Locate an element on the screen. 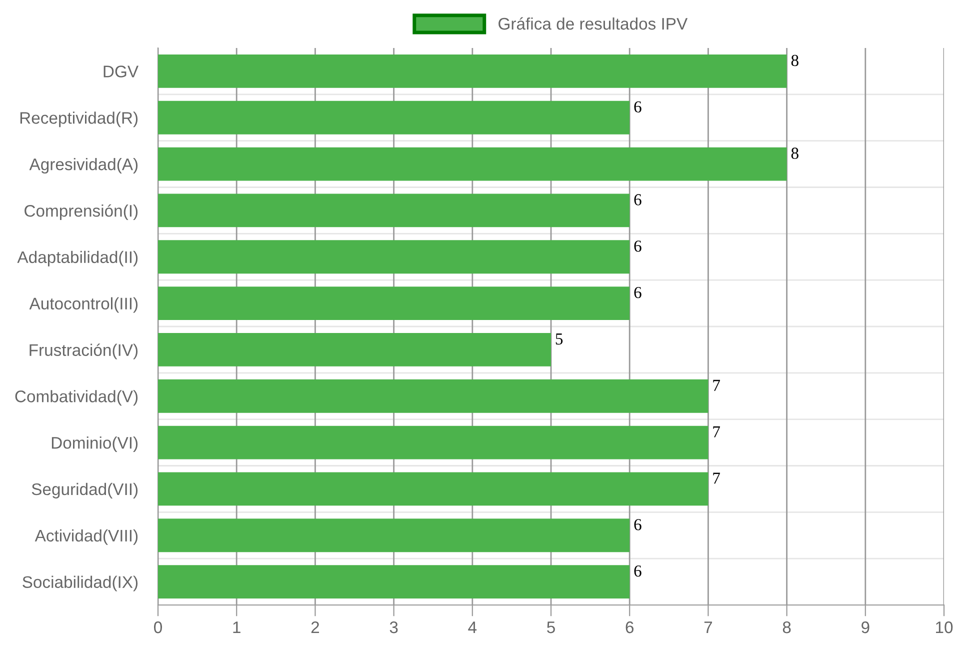  y-tick-label: Frustración(IV) is located at coordinates (84, 352).